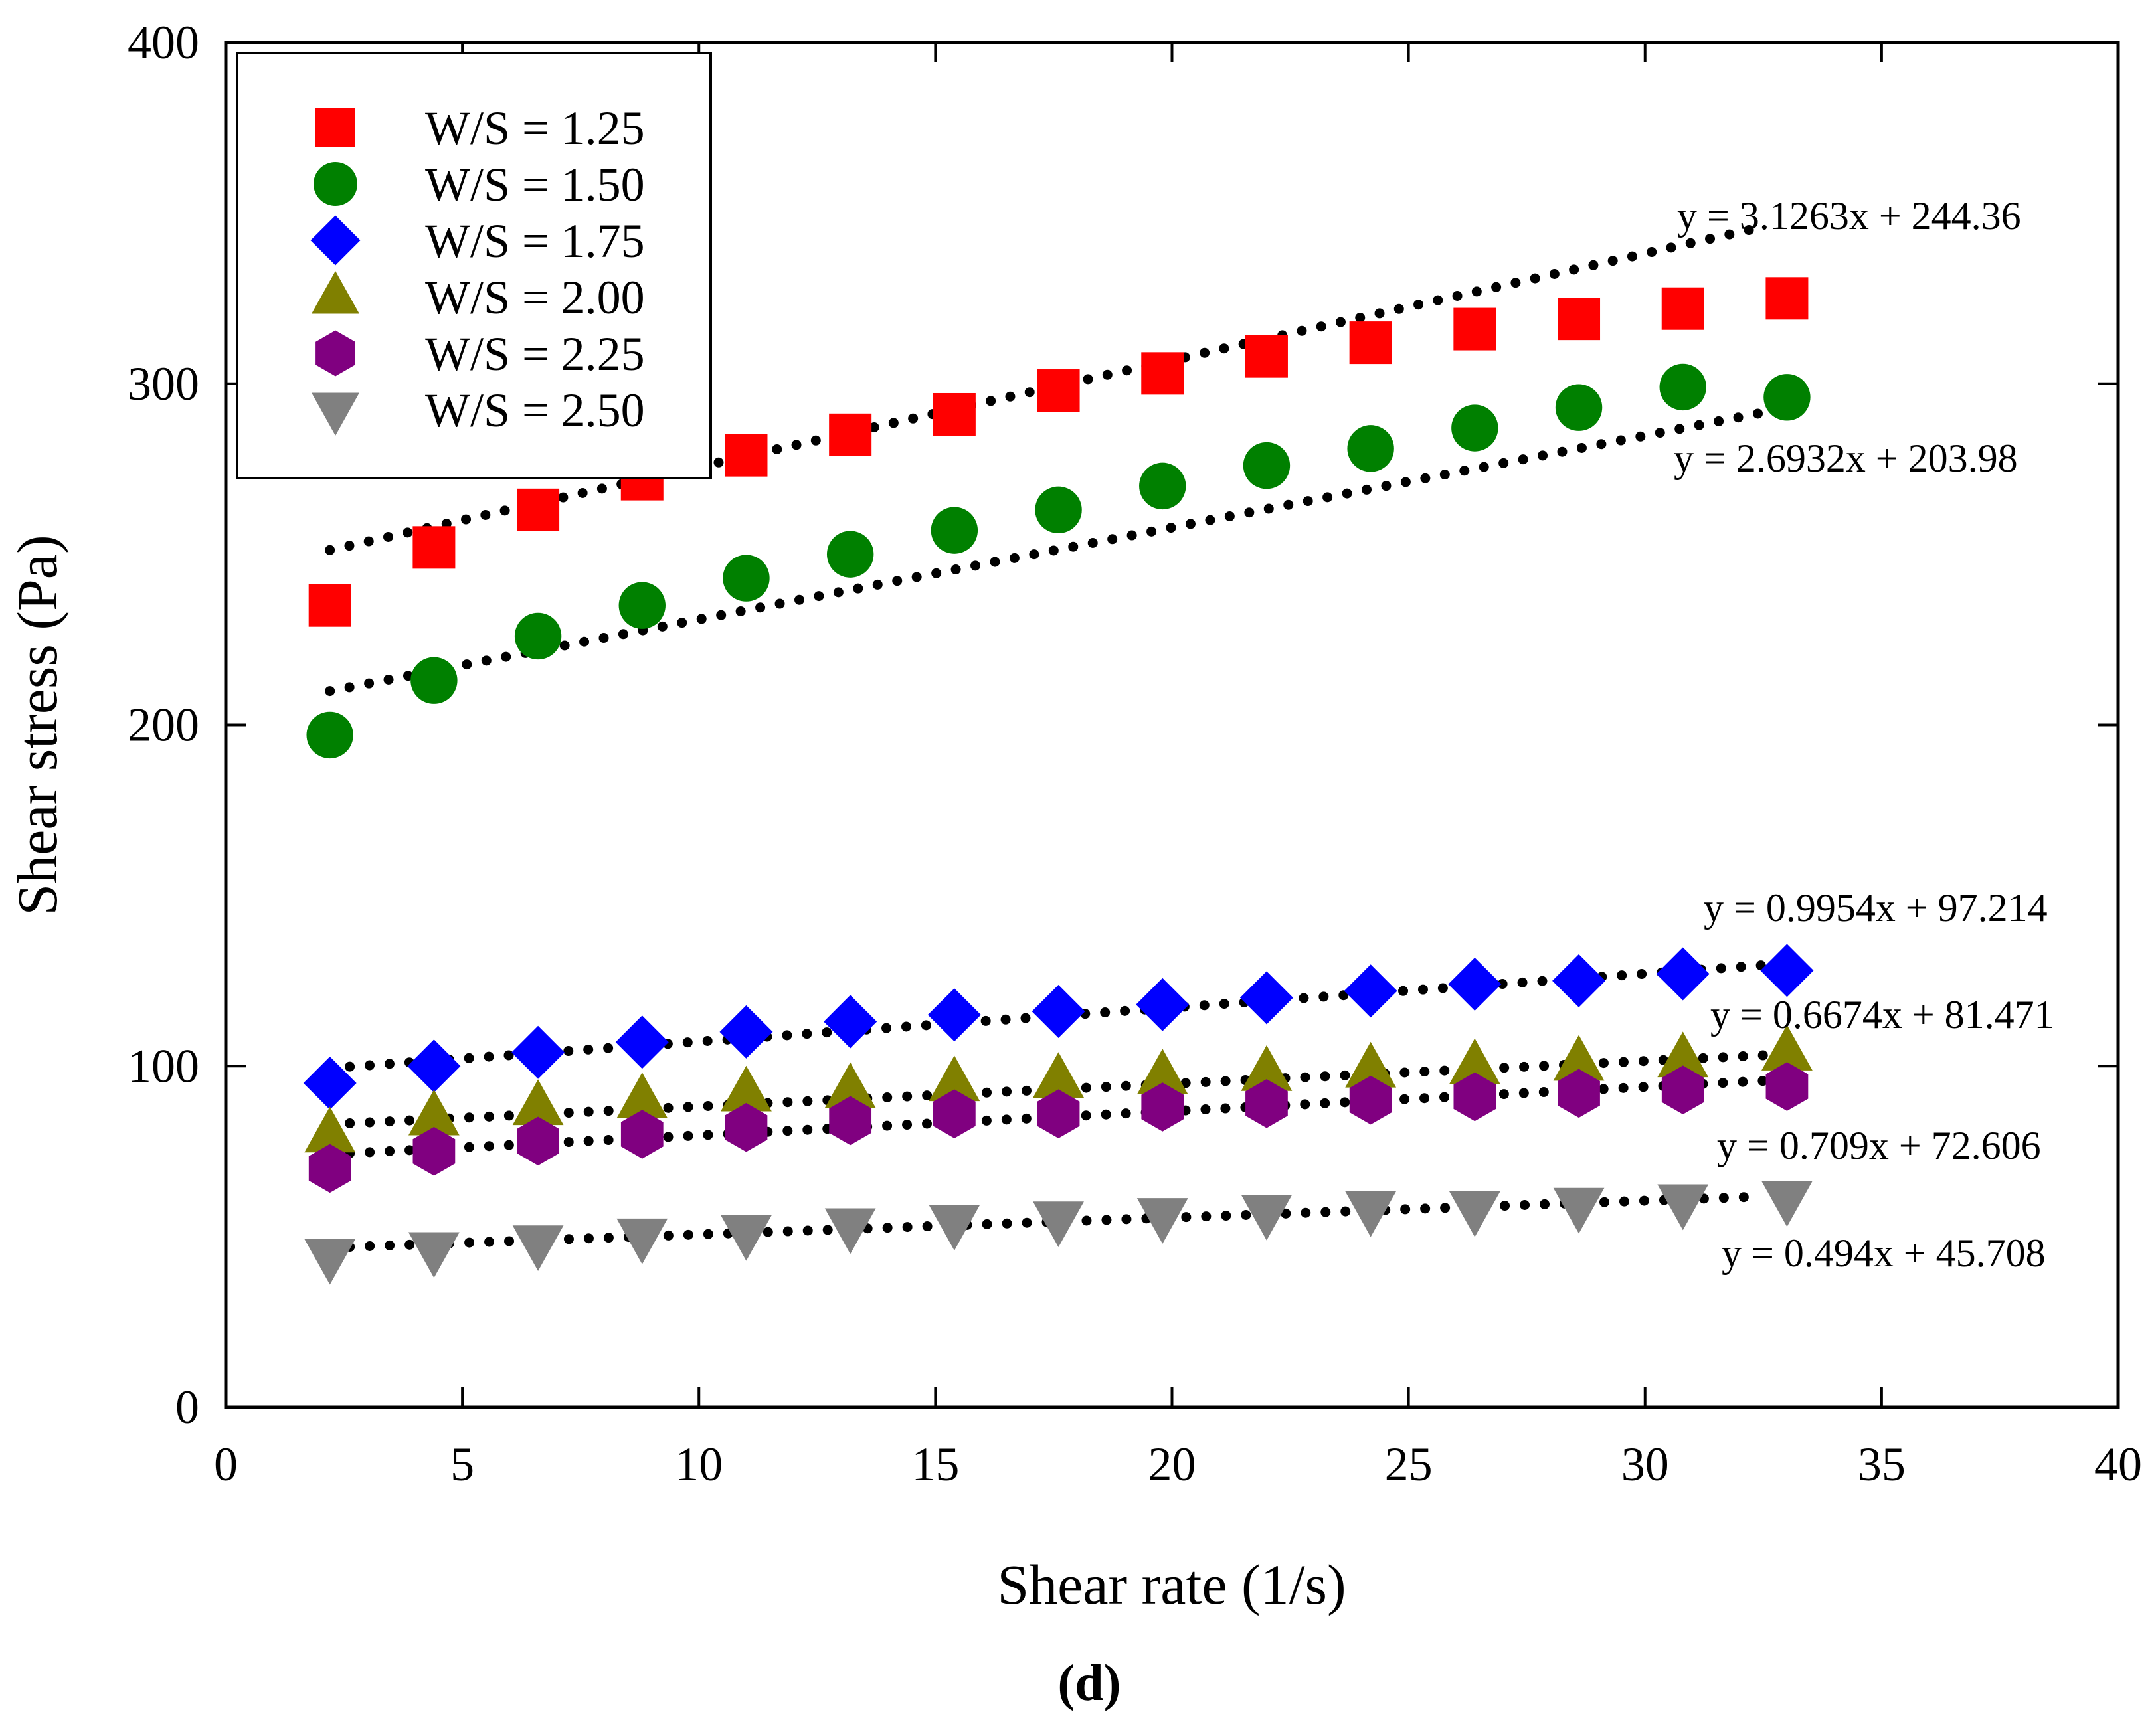 Image resolution: width=2156 pixels, height=1716 pixels. Describe the element at coordinates (535, 411) in the screenshot. I see `legend-label-6: W/S = 2.50` at that location.